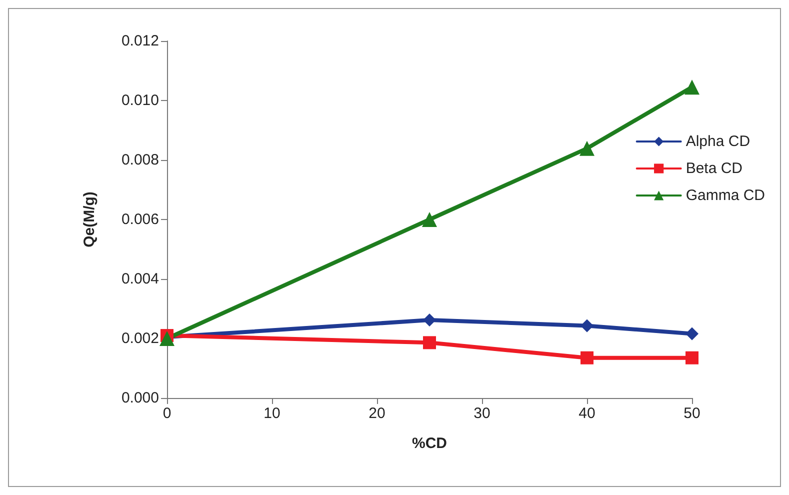  What do you see at coordinates (482, 413) in the screenshot?
I see `x-tick-label: 30` at bounding box center [482, 413].